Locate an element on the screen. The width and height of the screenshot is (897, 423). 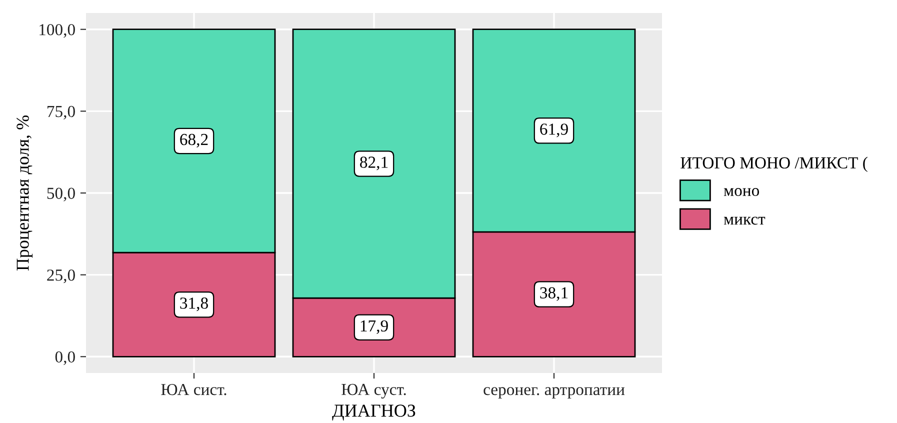
legend-label: моно is located at coordinates (742, 192).